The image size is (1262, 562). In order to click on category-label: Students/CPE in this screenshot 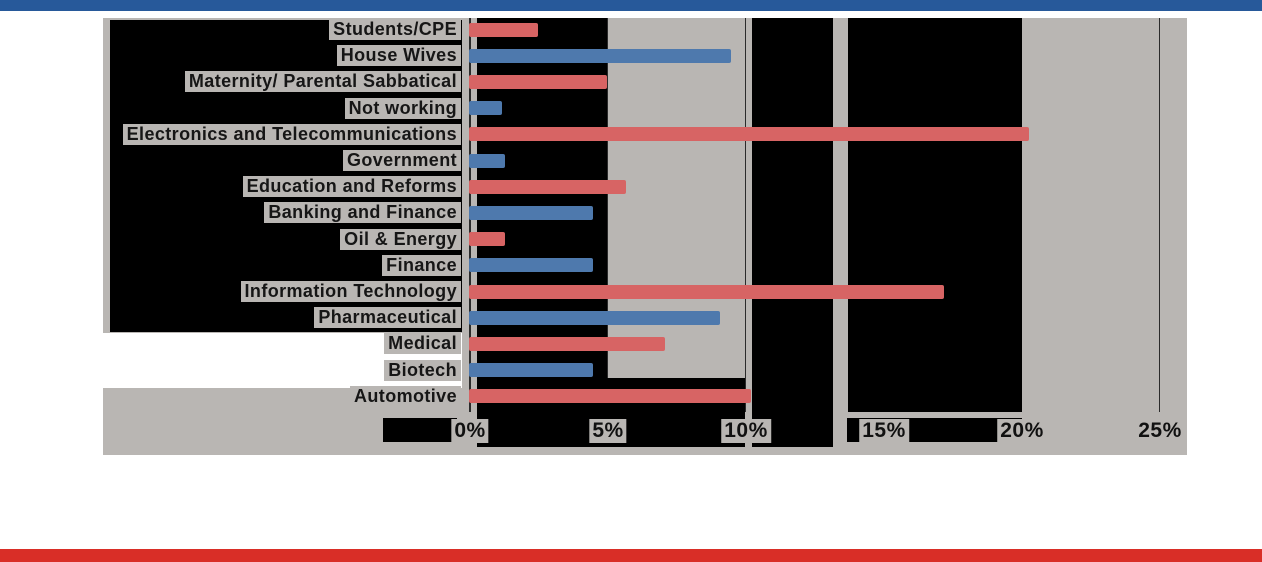, I will do `click(395, 29)`.